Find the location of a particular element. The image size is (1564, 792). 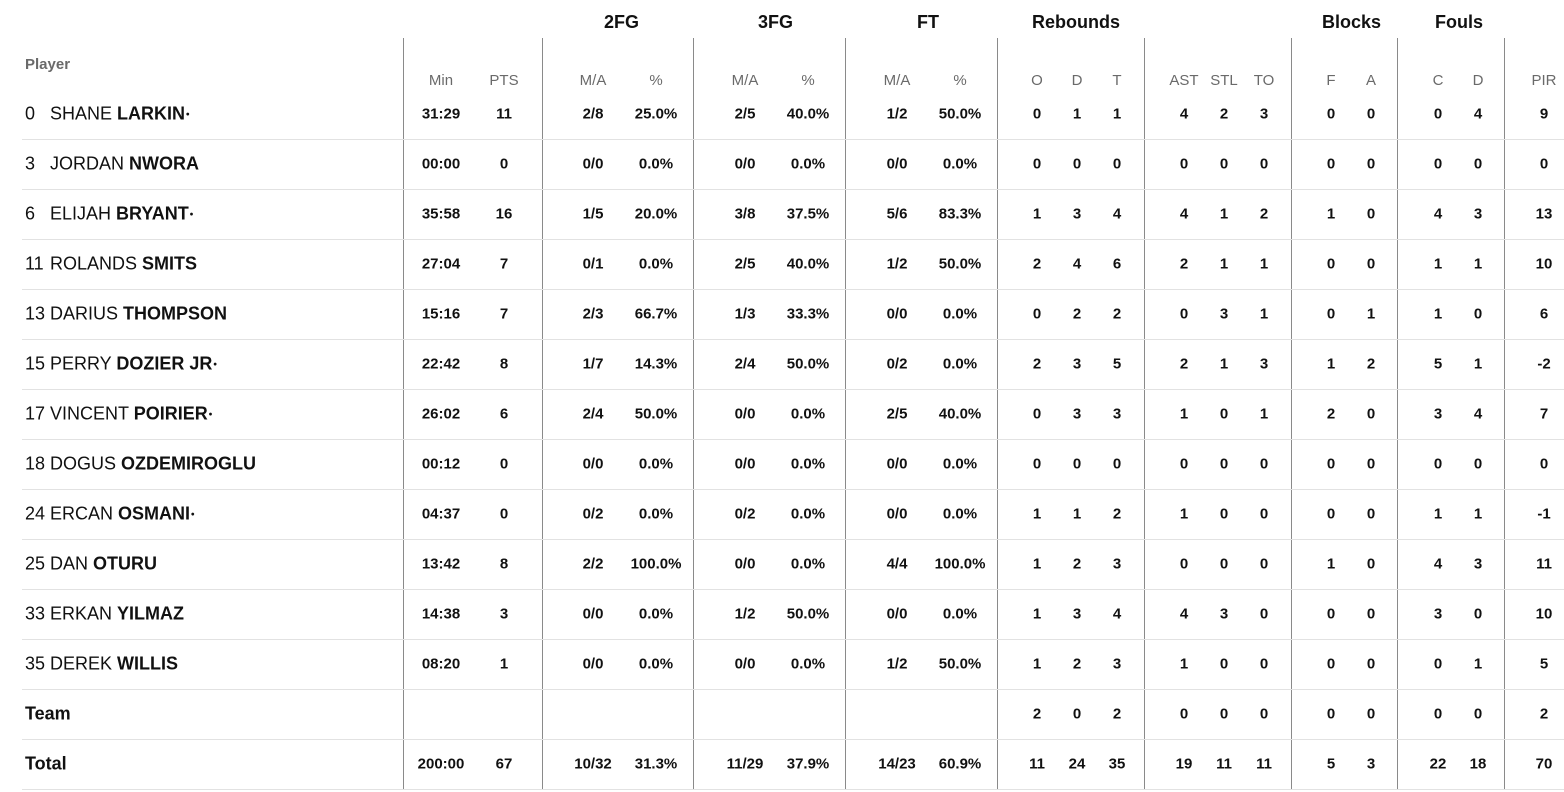

stat-cell: 04:37 is located at coordinates (441, 514).